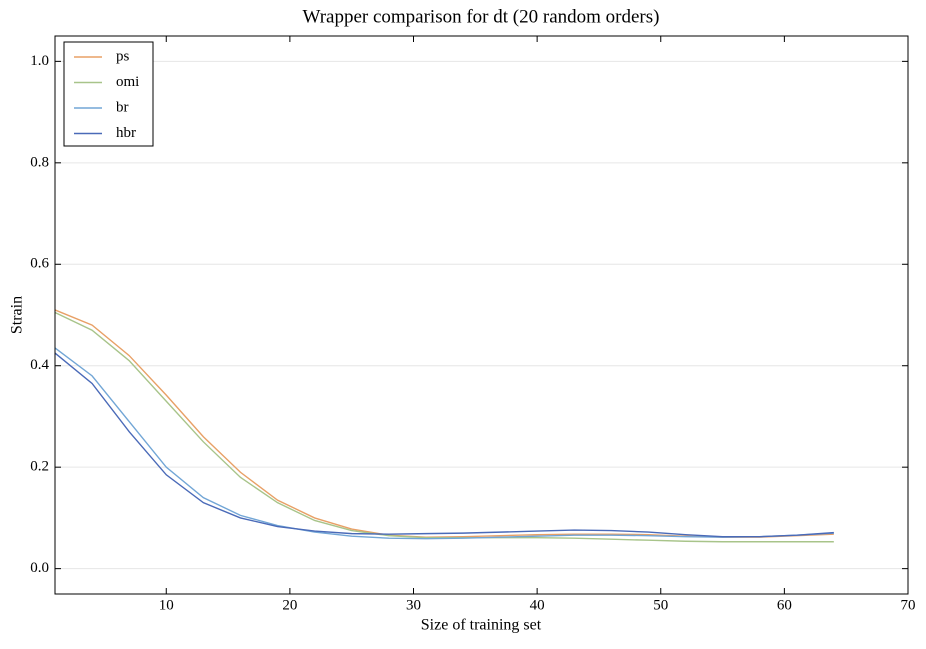  I want to click on x-tick-label: 40, so click(537, 605).